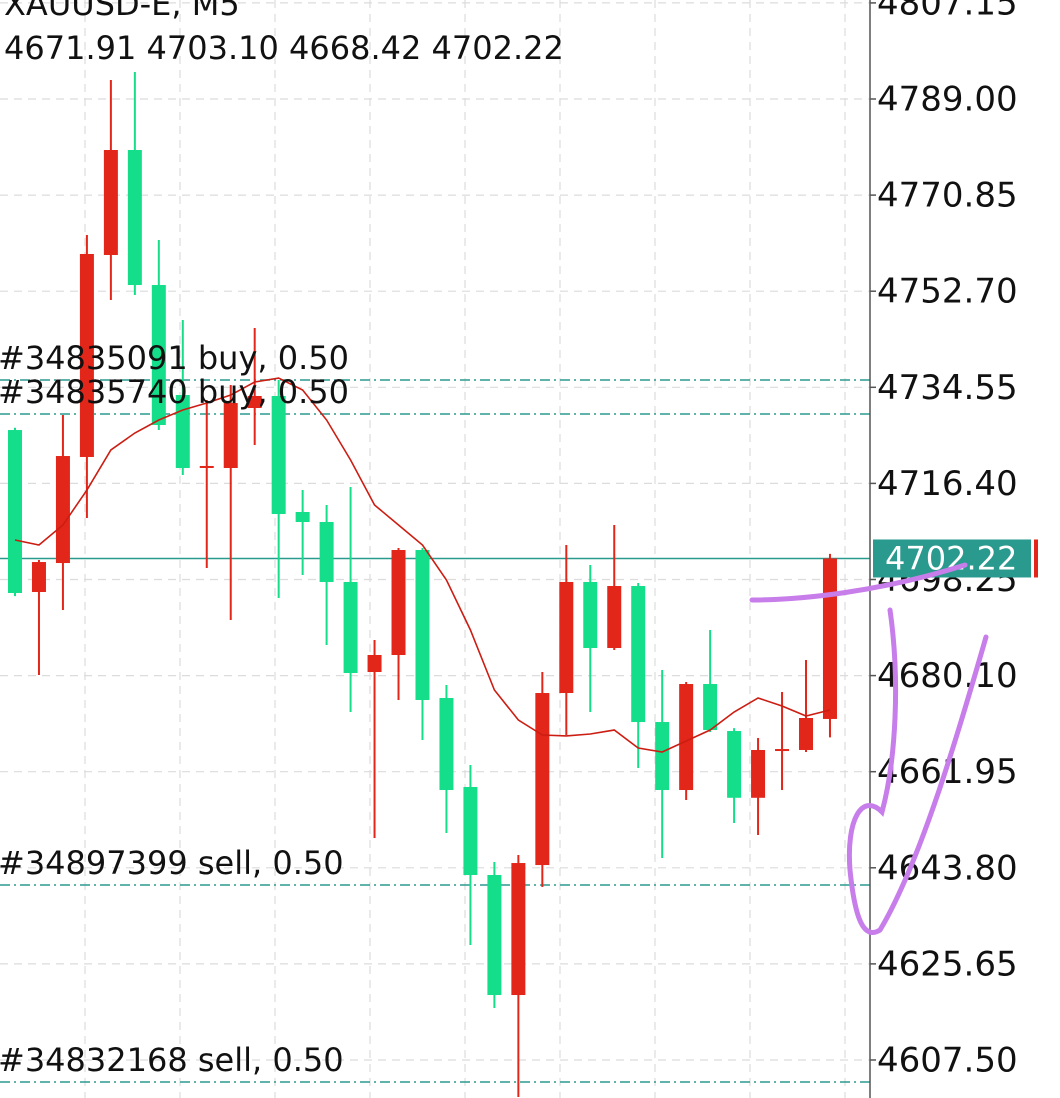 This screenshot has width=1060, height=1098. Describe the element at coordinates (947, 868) in the screenshot. I see `y-tick-label: 4643.80` at that location.